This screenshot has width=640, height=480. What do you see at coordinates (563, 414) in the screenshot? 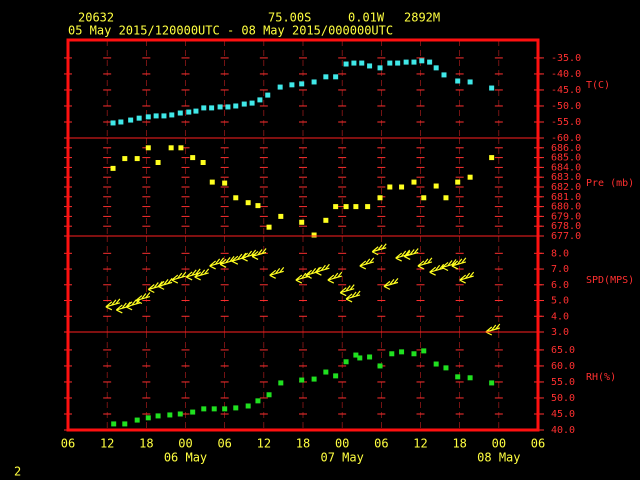
I see `y-tick-label: 45.0` at bounding box center [563, 414].